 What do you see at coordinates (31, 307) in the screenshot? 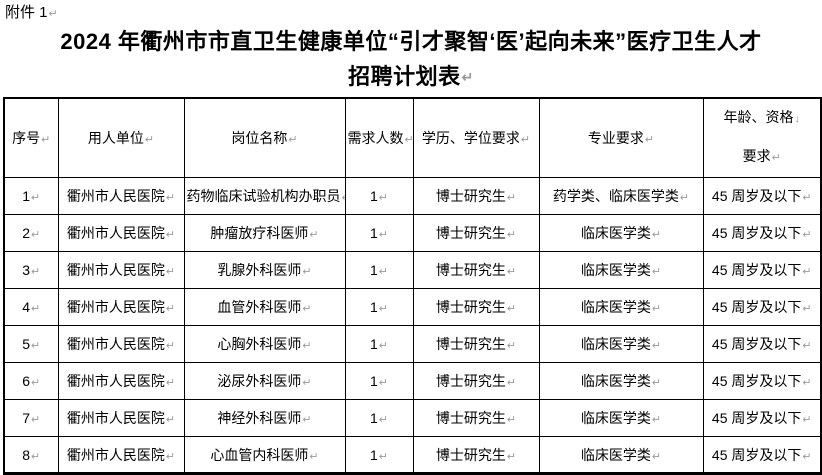
I see `table-cell: 4↵` at bounding box center [31, 307].